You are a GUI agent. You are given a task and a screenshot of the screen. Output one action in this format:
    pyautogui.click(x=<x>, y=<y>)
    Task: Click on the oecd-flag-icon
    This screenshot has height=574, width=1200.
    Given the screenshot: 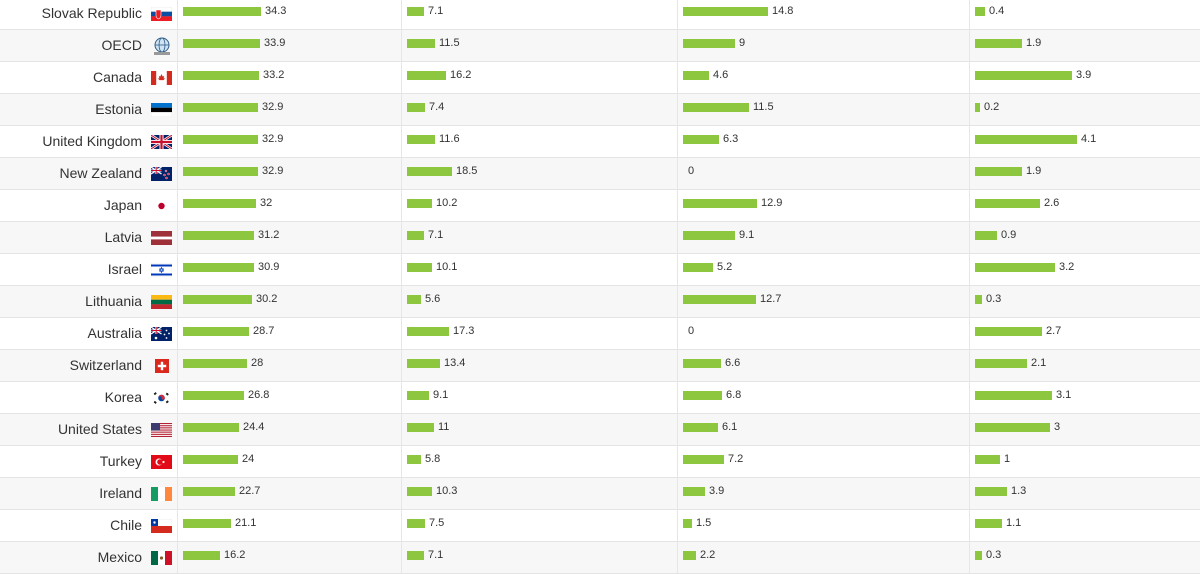 What is the action you would take?
    pyautogui.click(x=161, y=46)
    